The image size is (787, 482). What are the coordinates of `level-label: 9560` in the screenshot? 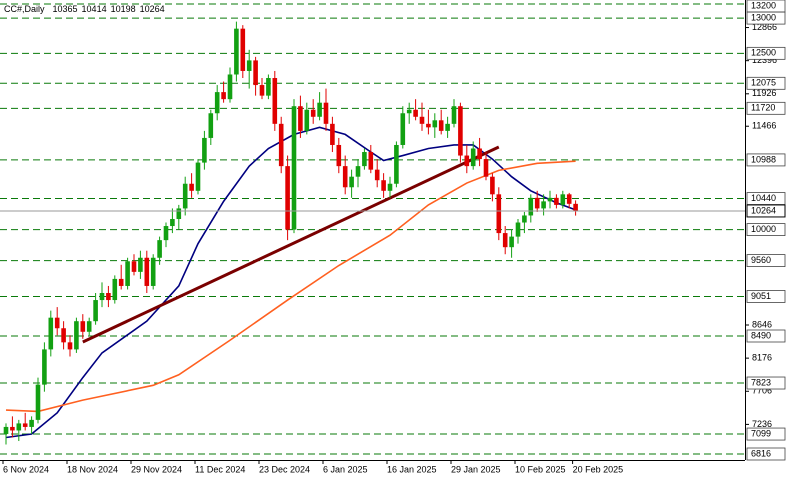 It's located at (761, 260).